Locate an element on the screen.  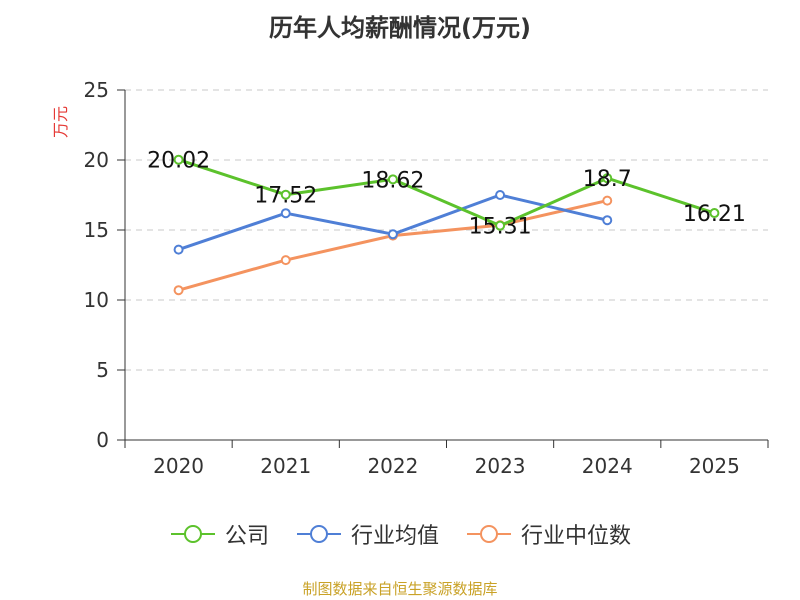
legend-item-industry-avg: 行业均值 is located at coordinates (367, 534).